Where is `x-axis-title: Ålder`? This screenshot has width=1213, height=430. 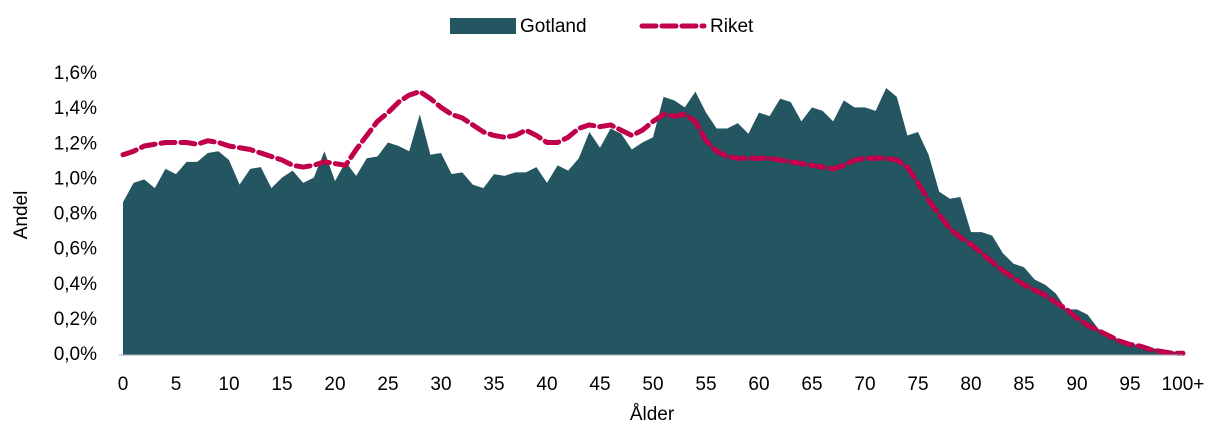
x-axis-title: Ålder is located at coordinates (652, 414).